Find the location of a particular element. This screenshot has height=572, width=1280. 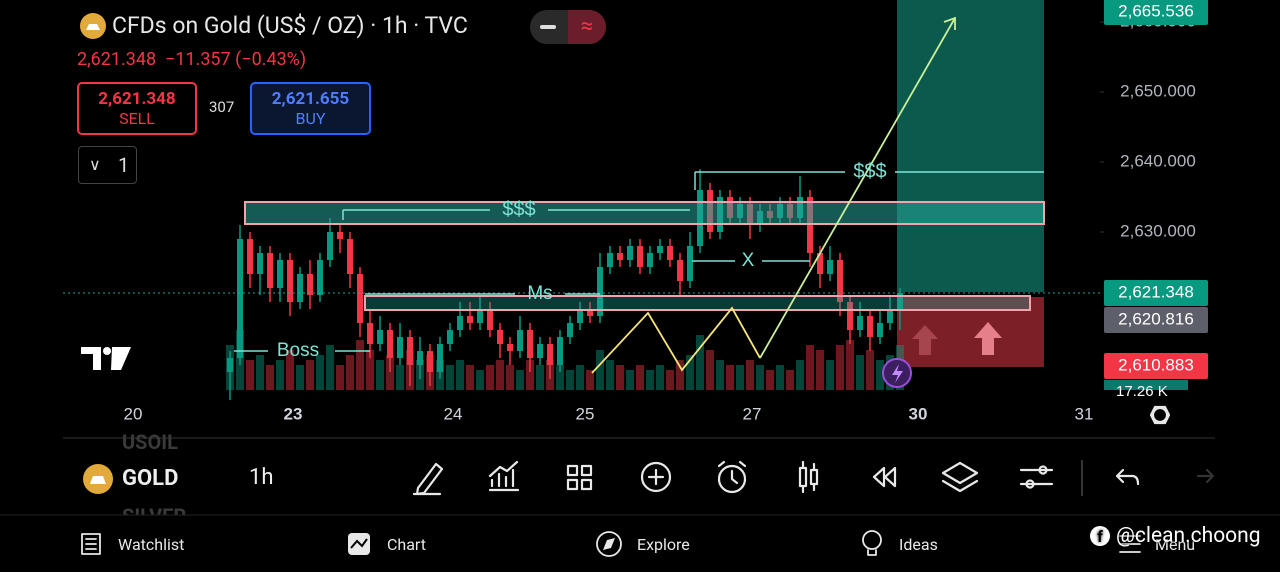

price-tag is located at coordinates (1156, 320).